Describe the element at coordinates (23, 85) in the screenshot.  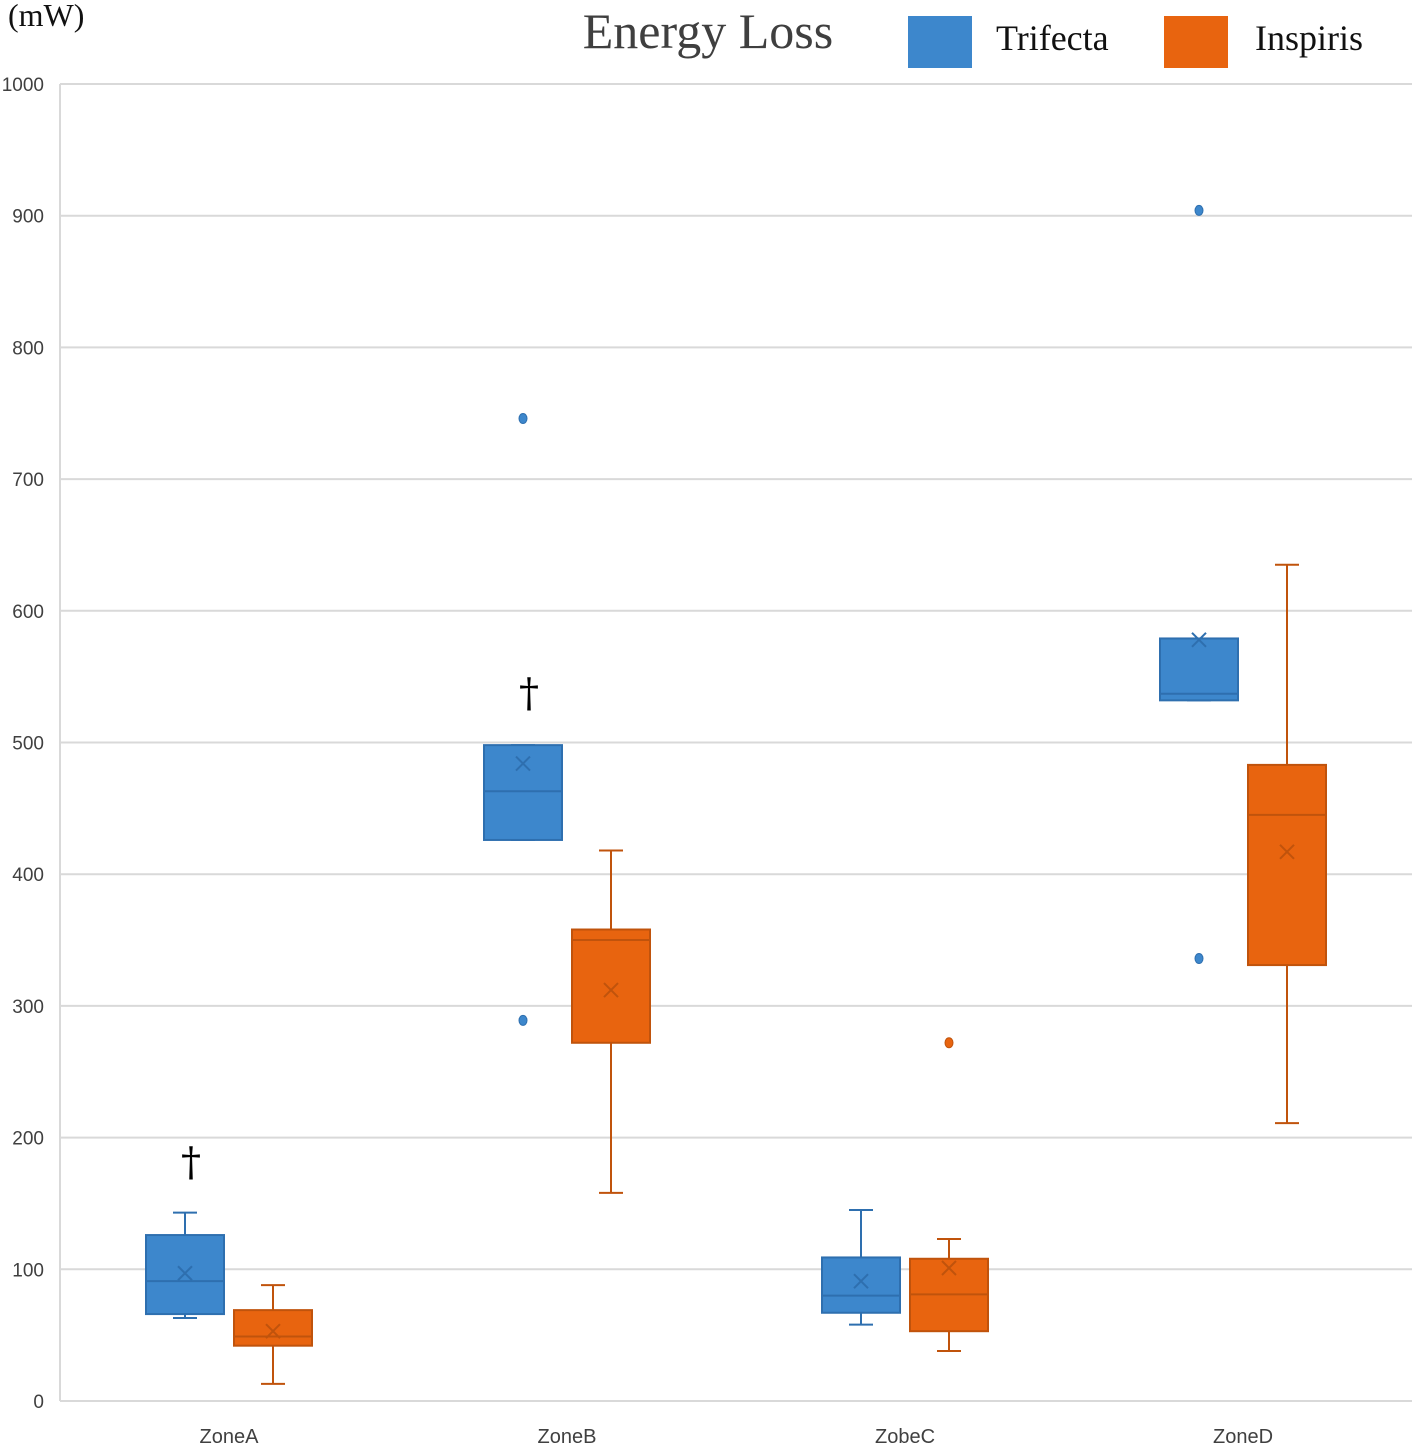
I see `y-tick-label: 1000` at that location.